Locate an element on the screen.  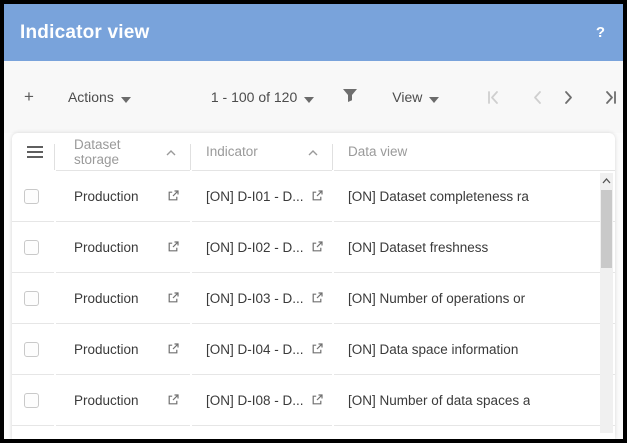
data-view-value: [ON] Number of operations or is located at coordinates (437, 298).